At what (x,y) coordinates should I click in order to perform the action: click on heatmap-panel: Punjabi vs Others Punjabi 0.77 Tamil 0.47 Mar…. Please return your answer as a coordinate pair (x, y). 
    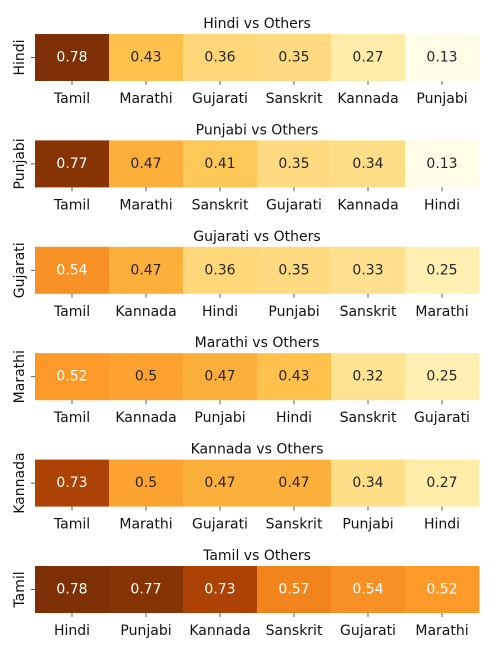
    Looking at the image, I should click on (246, 167).